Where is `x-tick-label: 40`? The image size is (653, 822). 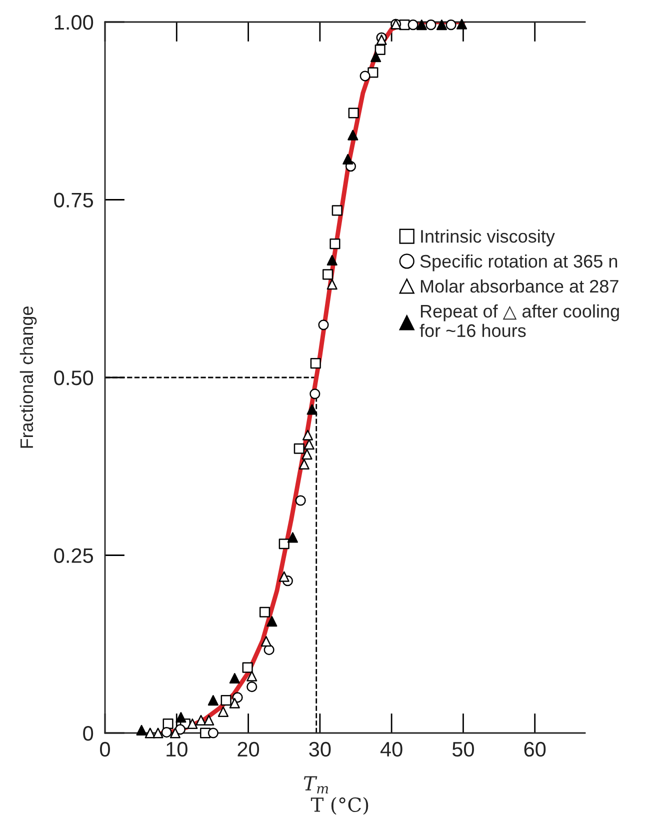
x-tick-label: 40 is located at coordinates (391, 749).